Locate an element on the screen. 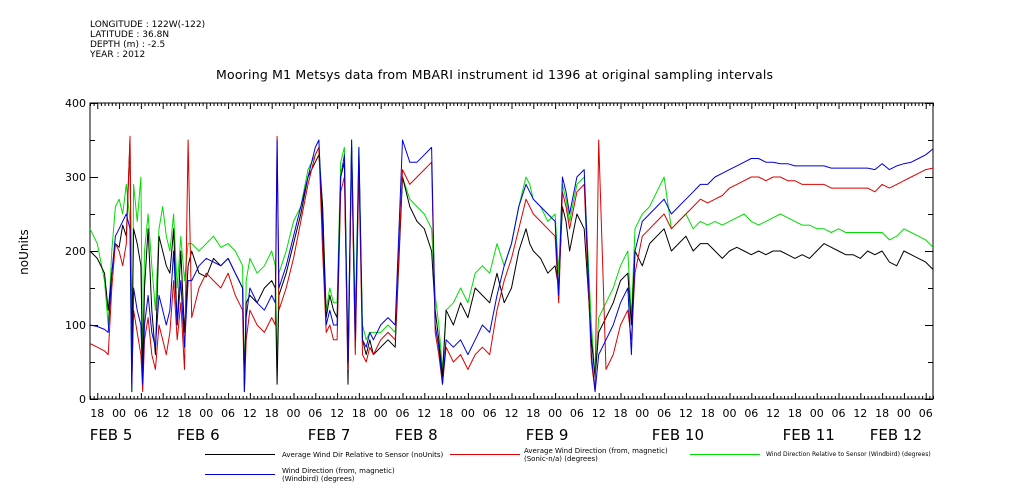  x-day-label: FEB 9 is located at coordinates (547, 435).